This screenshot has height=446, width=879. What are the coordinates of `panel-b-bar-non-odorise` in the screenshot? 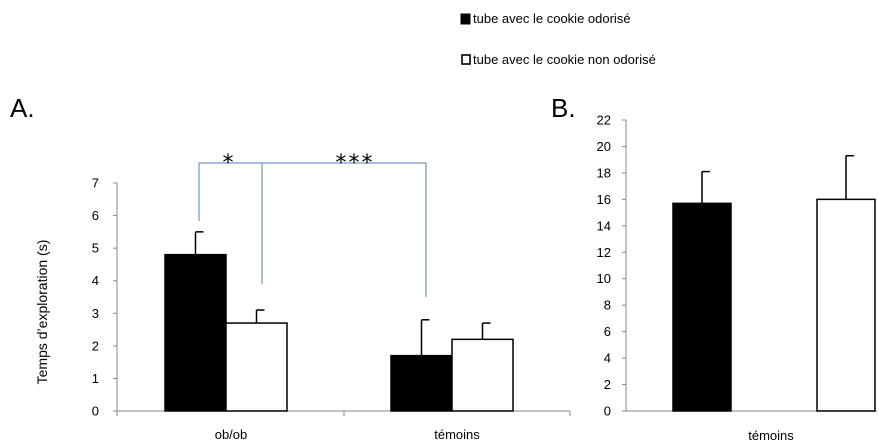 It's located at (846, 305).